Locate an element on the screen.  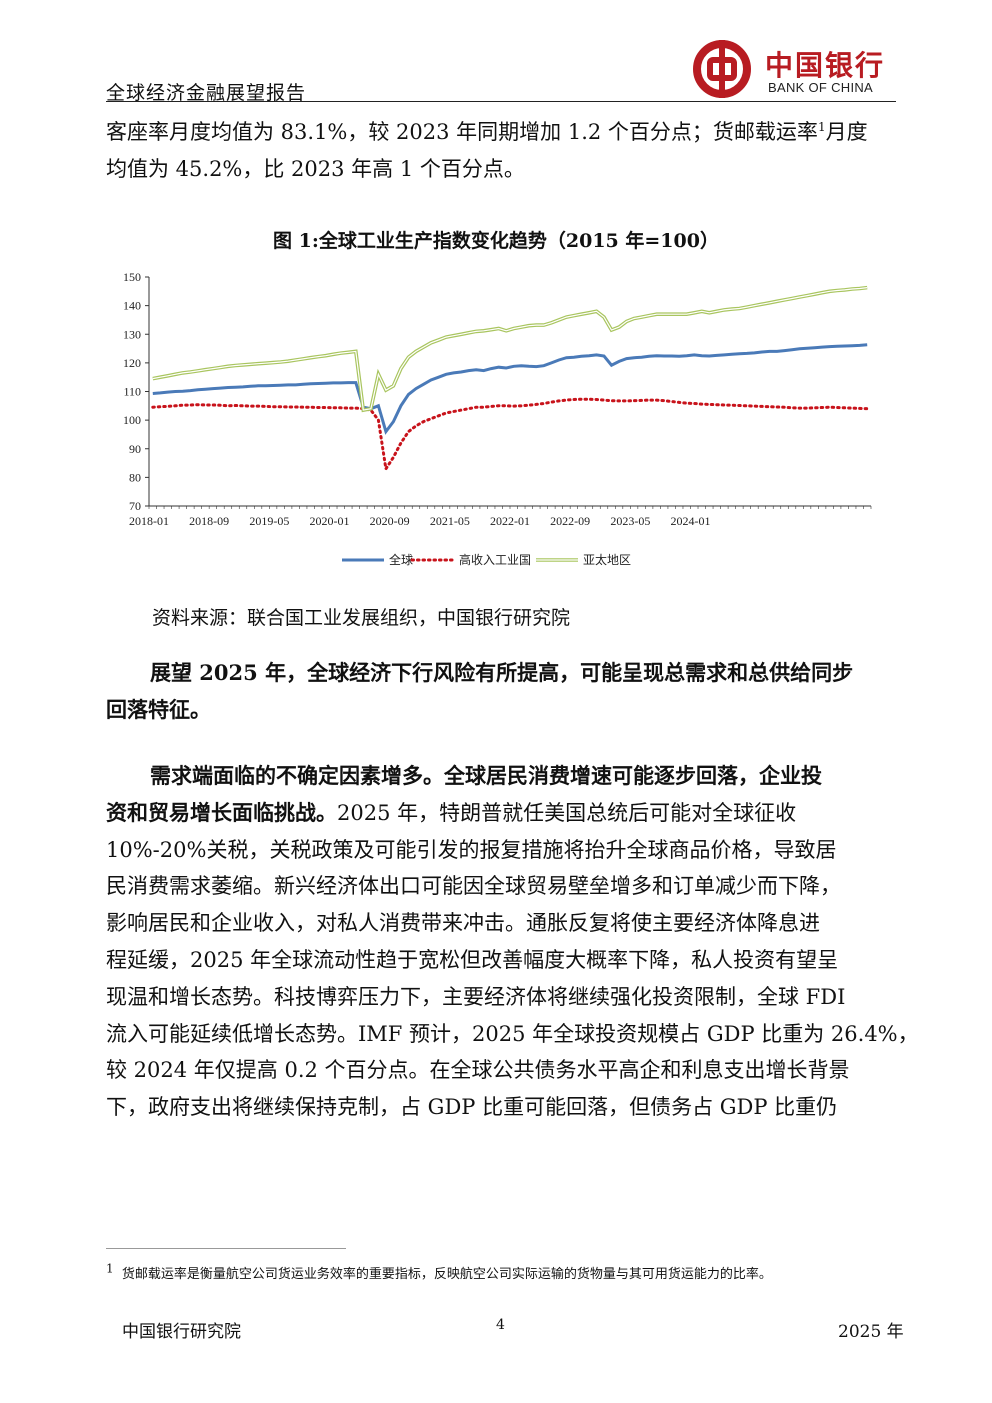
y-tick-label: 120 is located at coordinates (132, 363).